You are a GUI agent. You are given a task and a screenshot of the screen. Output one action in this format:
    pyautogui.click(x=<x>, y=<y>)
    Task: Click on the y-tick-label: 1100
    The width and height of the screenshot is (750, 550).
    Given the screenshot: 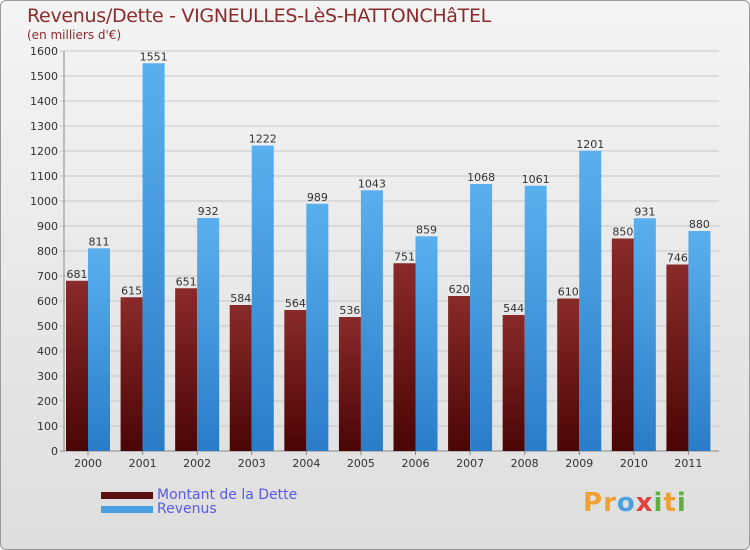 What is the action you would take?
    pyautogui.click(x=44, y=176)
    